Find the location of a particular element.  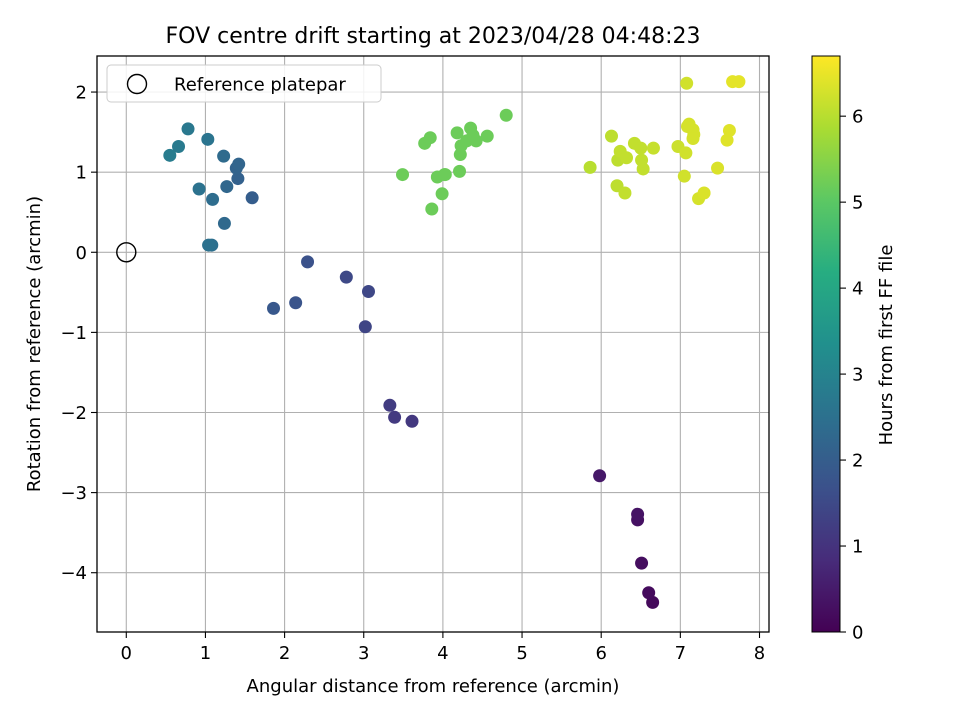

colorbar-tick-label: 6 is located at coordinates (857, 117).